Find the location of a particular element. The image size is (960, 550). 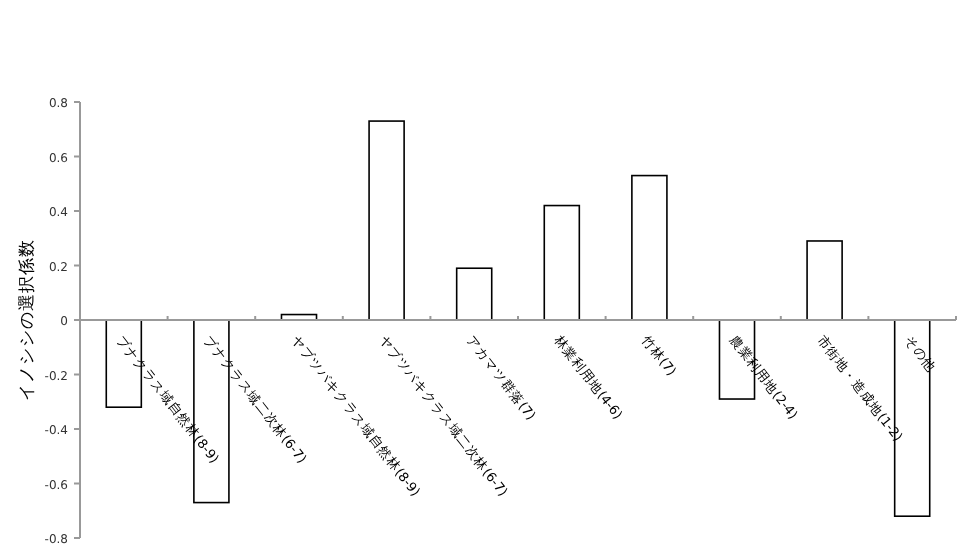

y-axis-title: イノシシの選択係数 is located at coordinates (27, 320).